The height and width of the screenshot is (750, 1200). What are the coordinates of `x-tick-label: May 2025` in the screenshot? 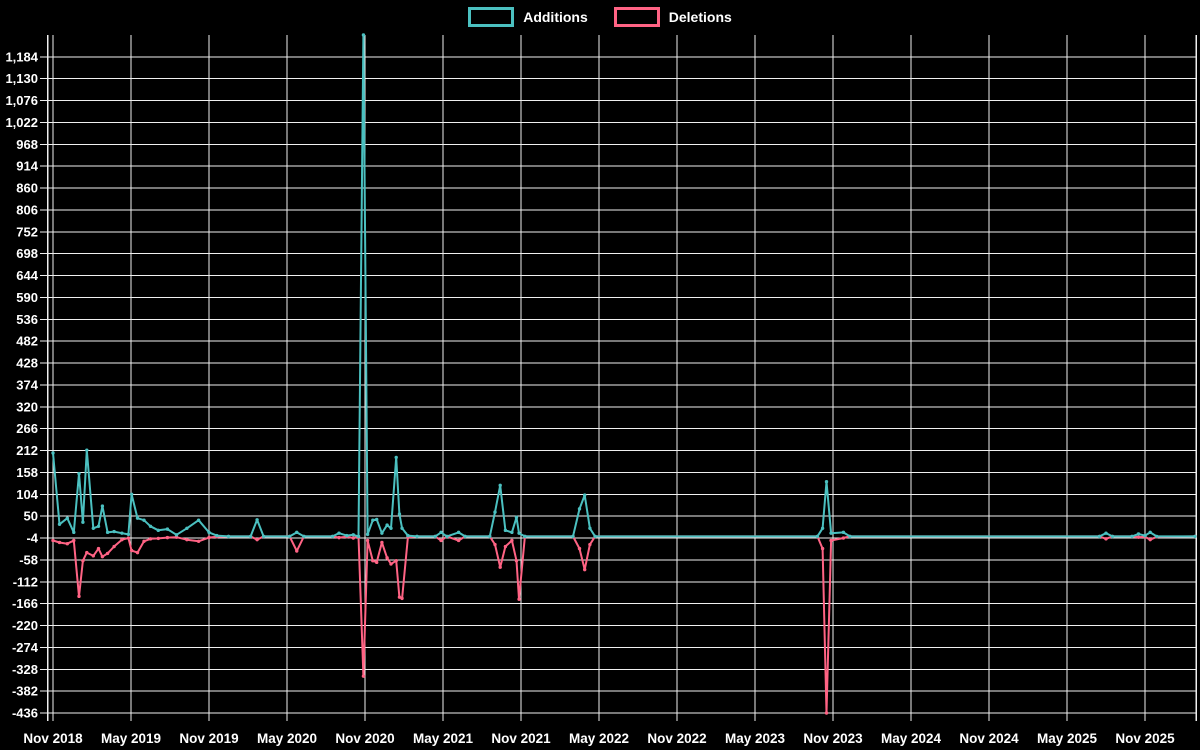 It's located at (1067, 738).